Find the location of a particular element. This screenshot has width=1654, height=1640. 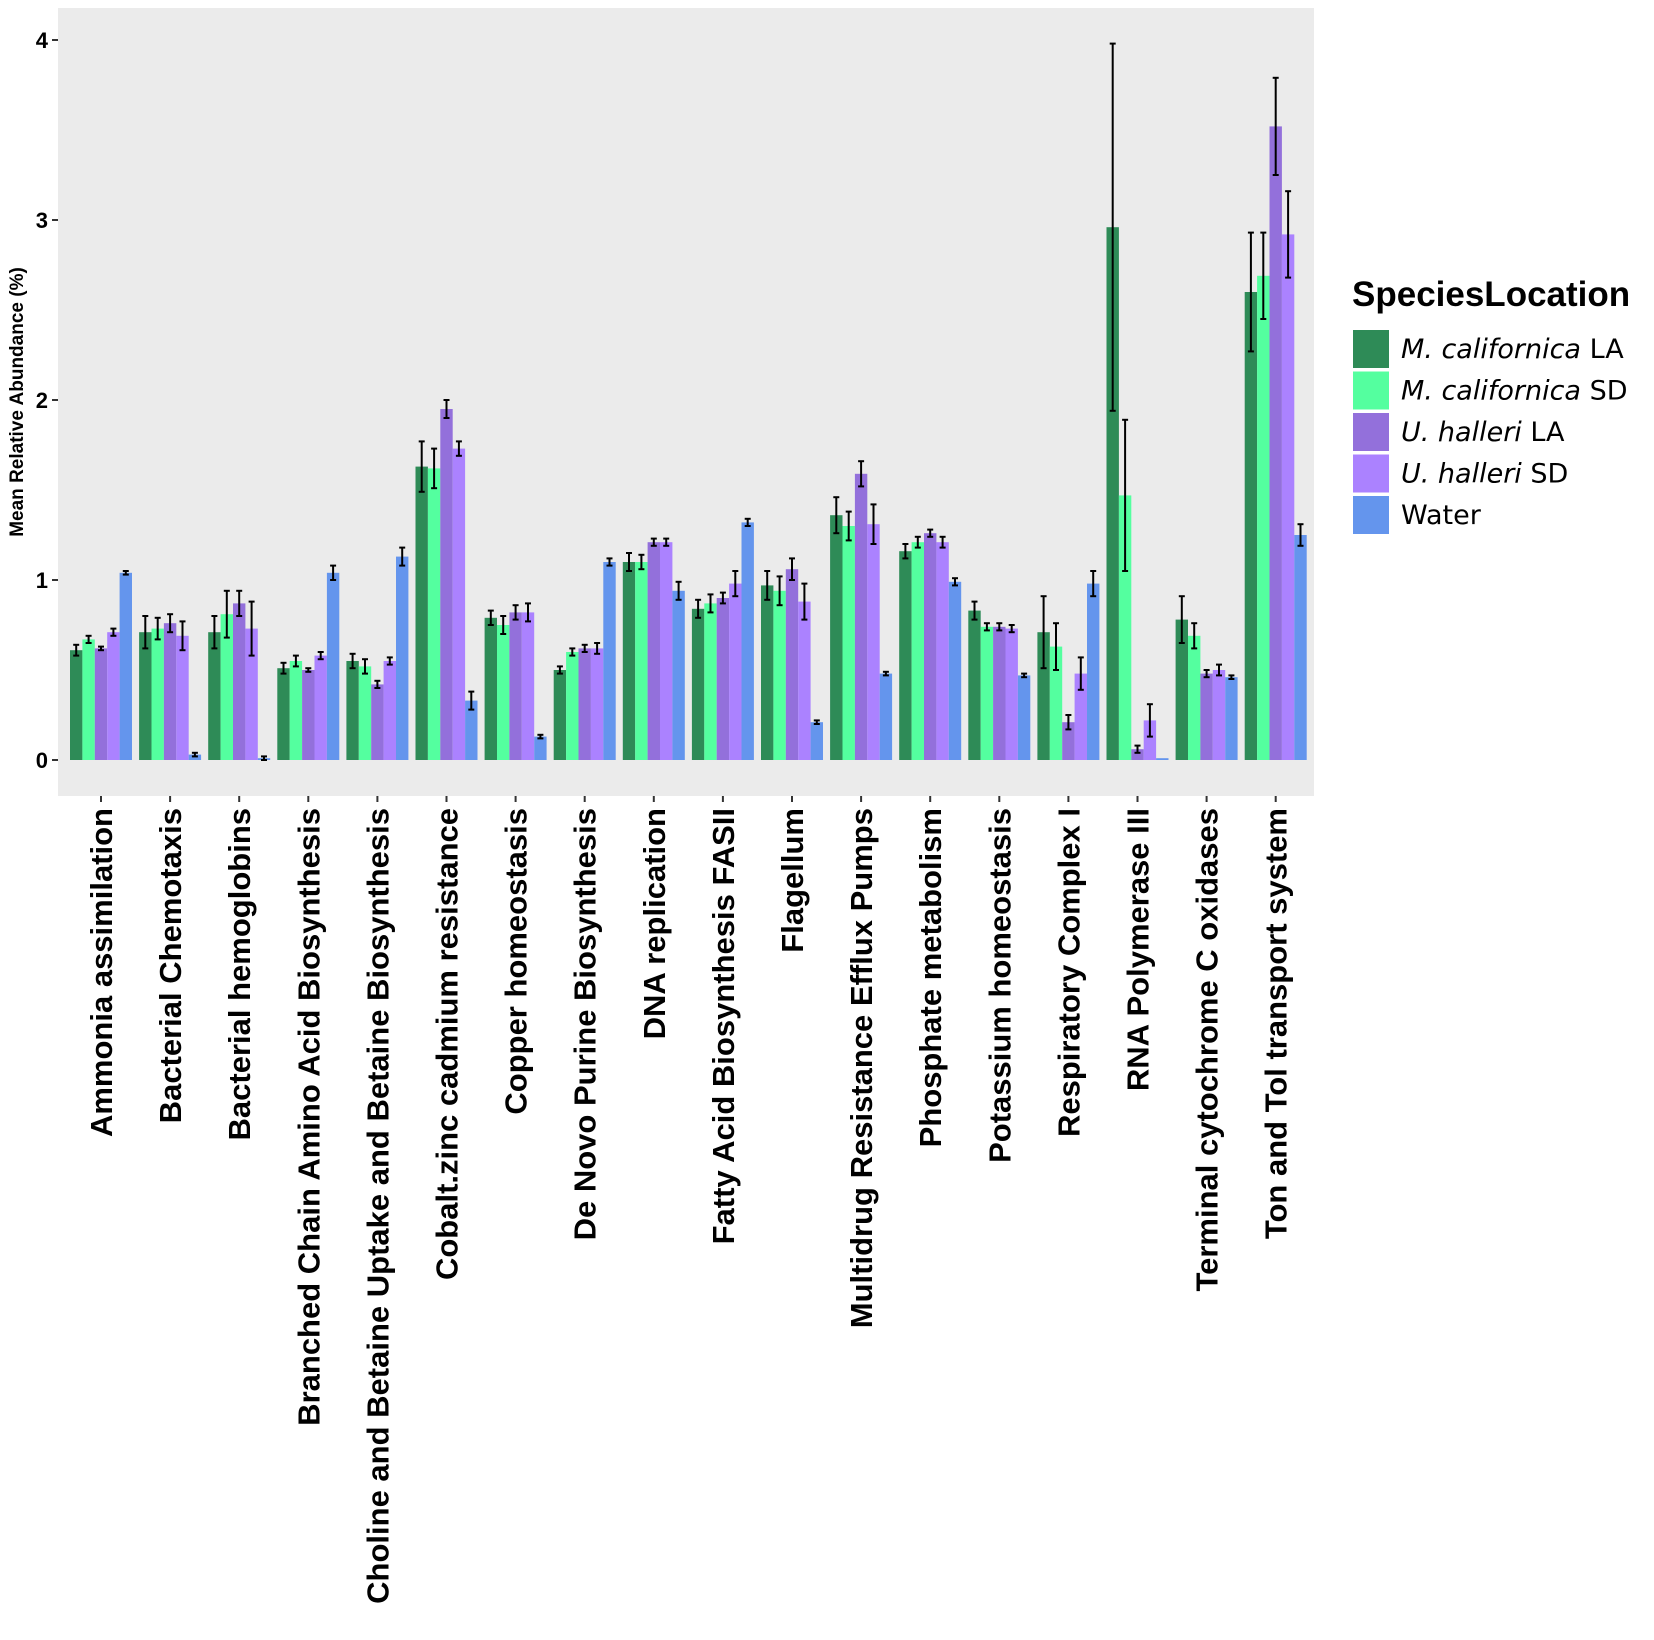

x-tick-label: RNA Polymerase III is located at coordinates (1138, 949).